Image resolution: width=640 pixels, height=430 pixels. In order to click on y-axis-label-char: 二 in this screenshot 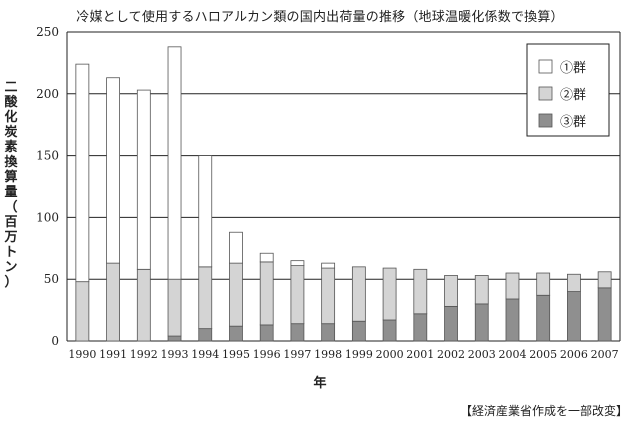, I will do `click(11, 87)`.